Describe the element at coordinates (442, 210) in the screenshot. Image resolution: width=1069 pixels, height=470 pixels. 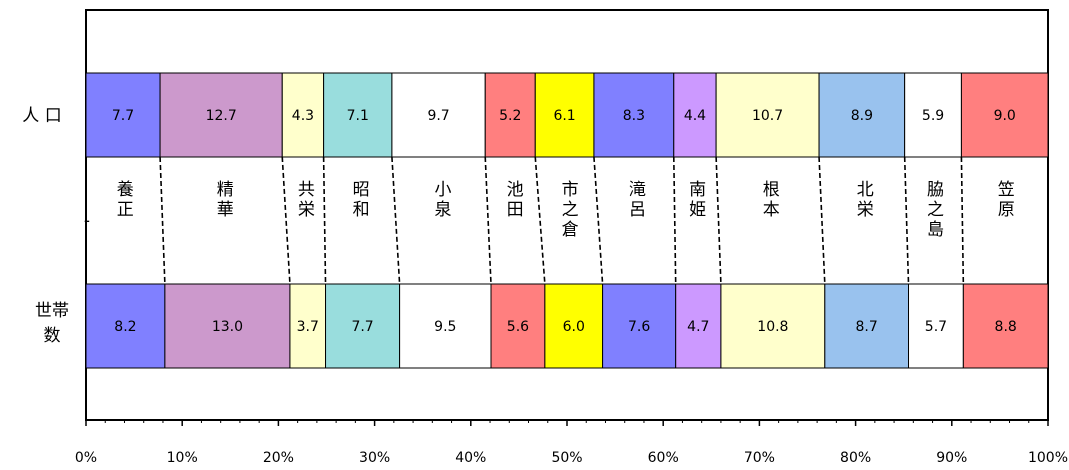
I see `region-name-char: 泉` at that location.